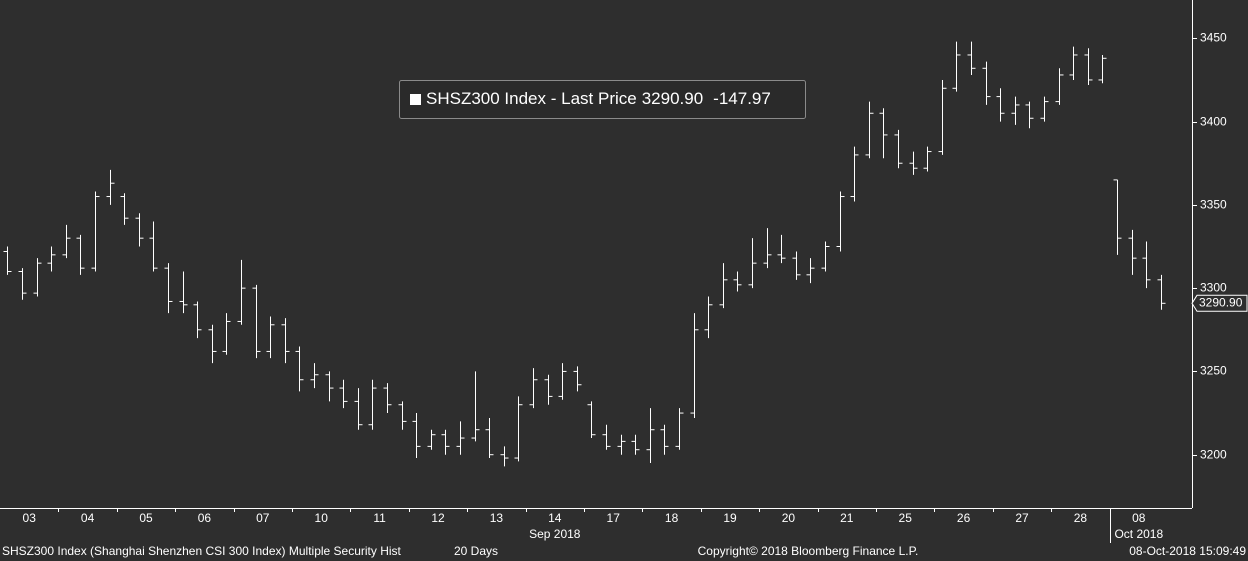 This screenshot has width=1248, height=561. Describe the element at coordinates (1219, 303) in the screenshot. I see `last-price-tag` at that location.